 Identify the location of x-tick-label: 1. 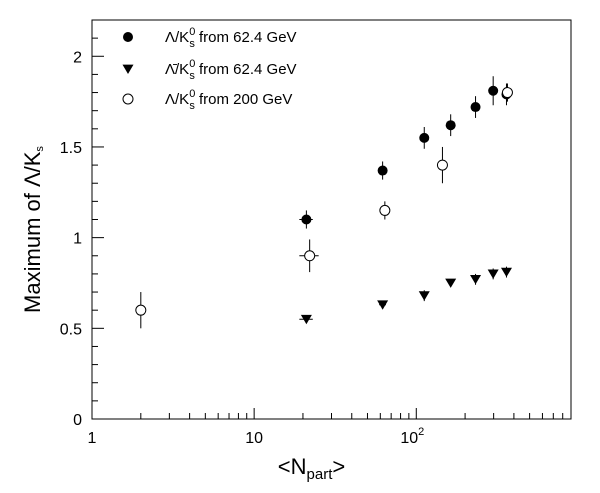
(92, 438).